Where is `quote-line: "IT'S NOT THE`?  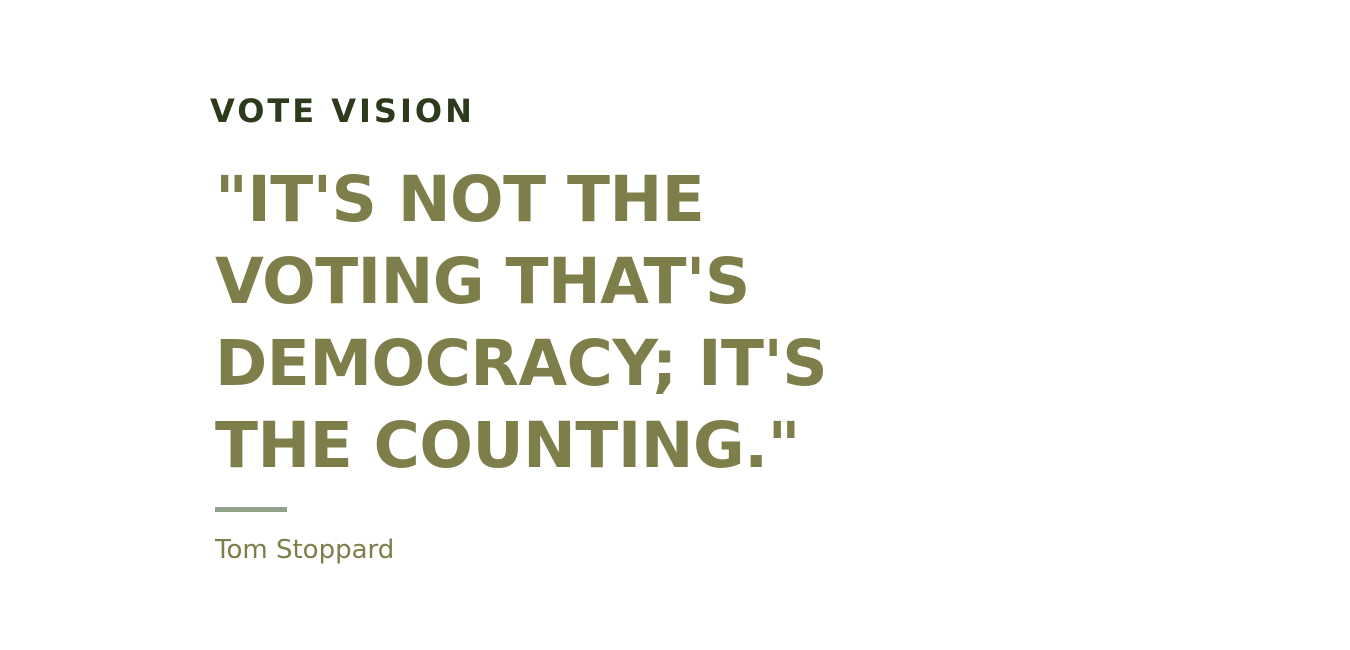
quote-line: "IT'S NOT THE is located at coordinates (460, 199).